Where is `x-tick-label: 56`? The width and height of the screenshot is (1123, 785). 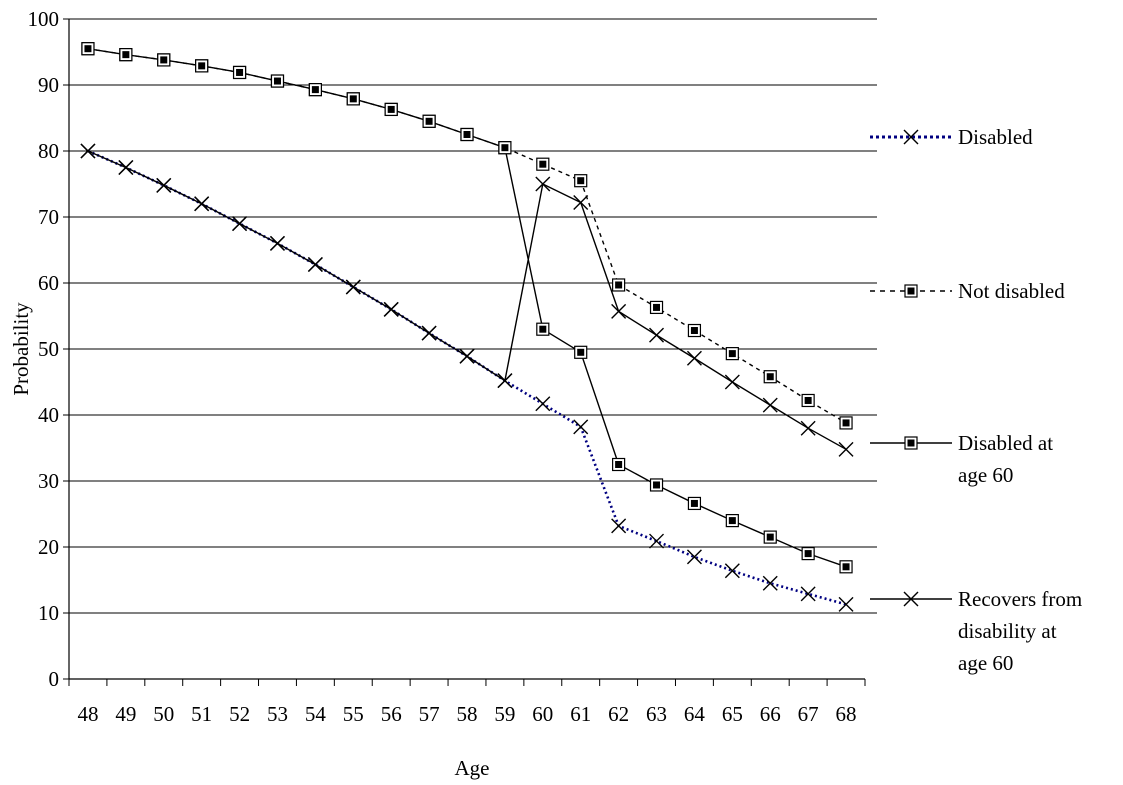
x-tick-label: 56 is located at coordinates (391, 714).